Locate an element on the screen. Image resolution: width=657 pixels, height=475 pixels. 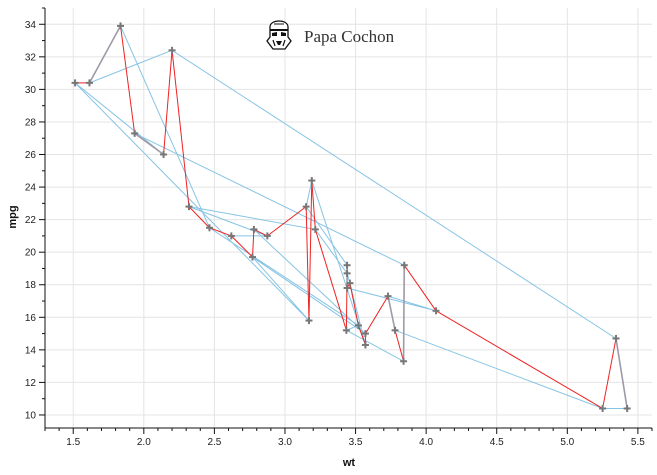
chart-title: Papa Cochon is located at coordinates (349, 36).